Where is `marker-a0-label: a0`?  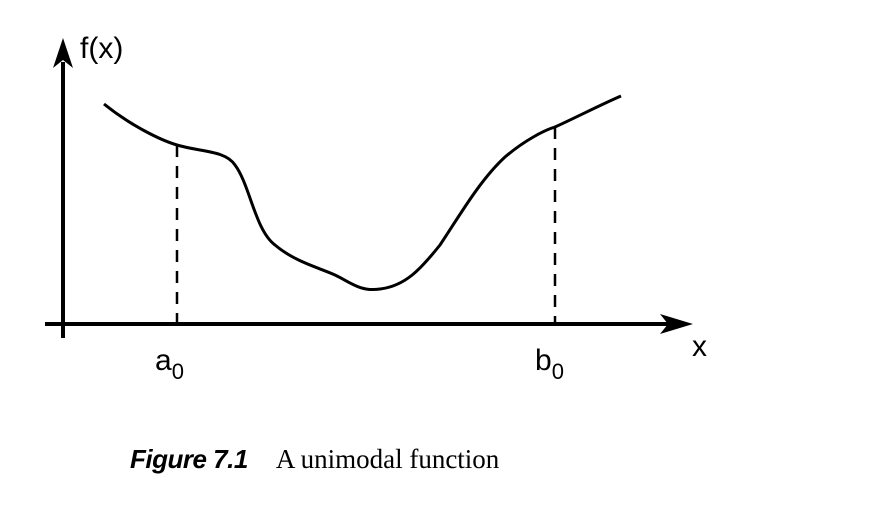
marker-a0-label: a0 is located at coordinates (169, 364).